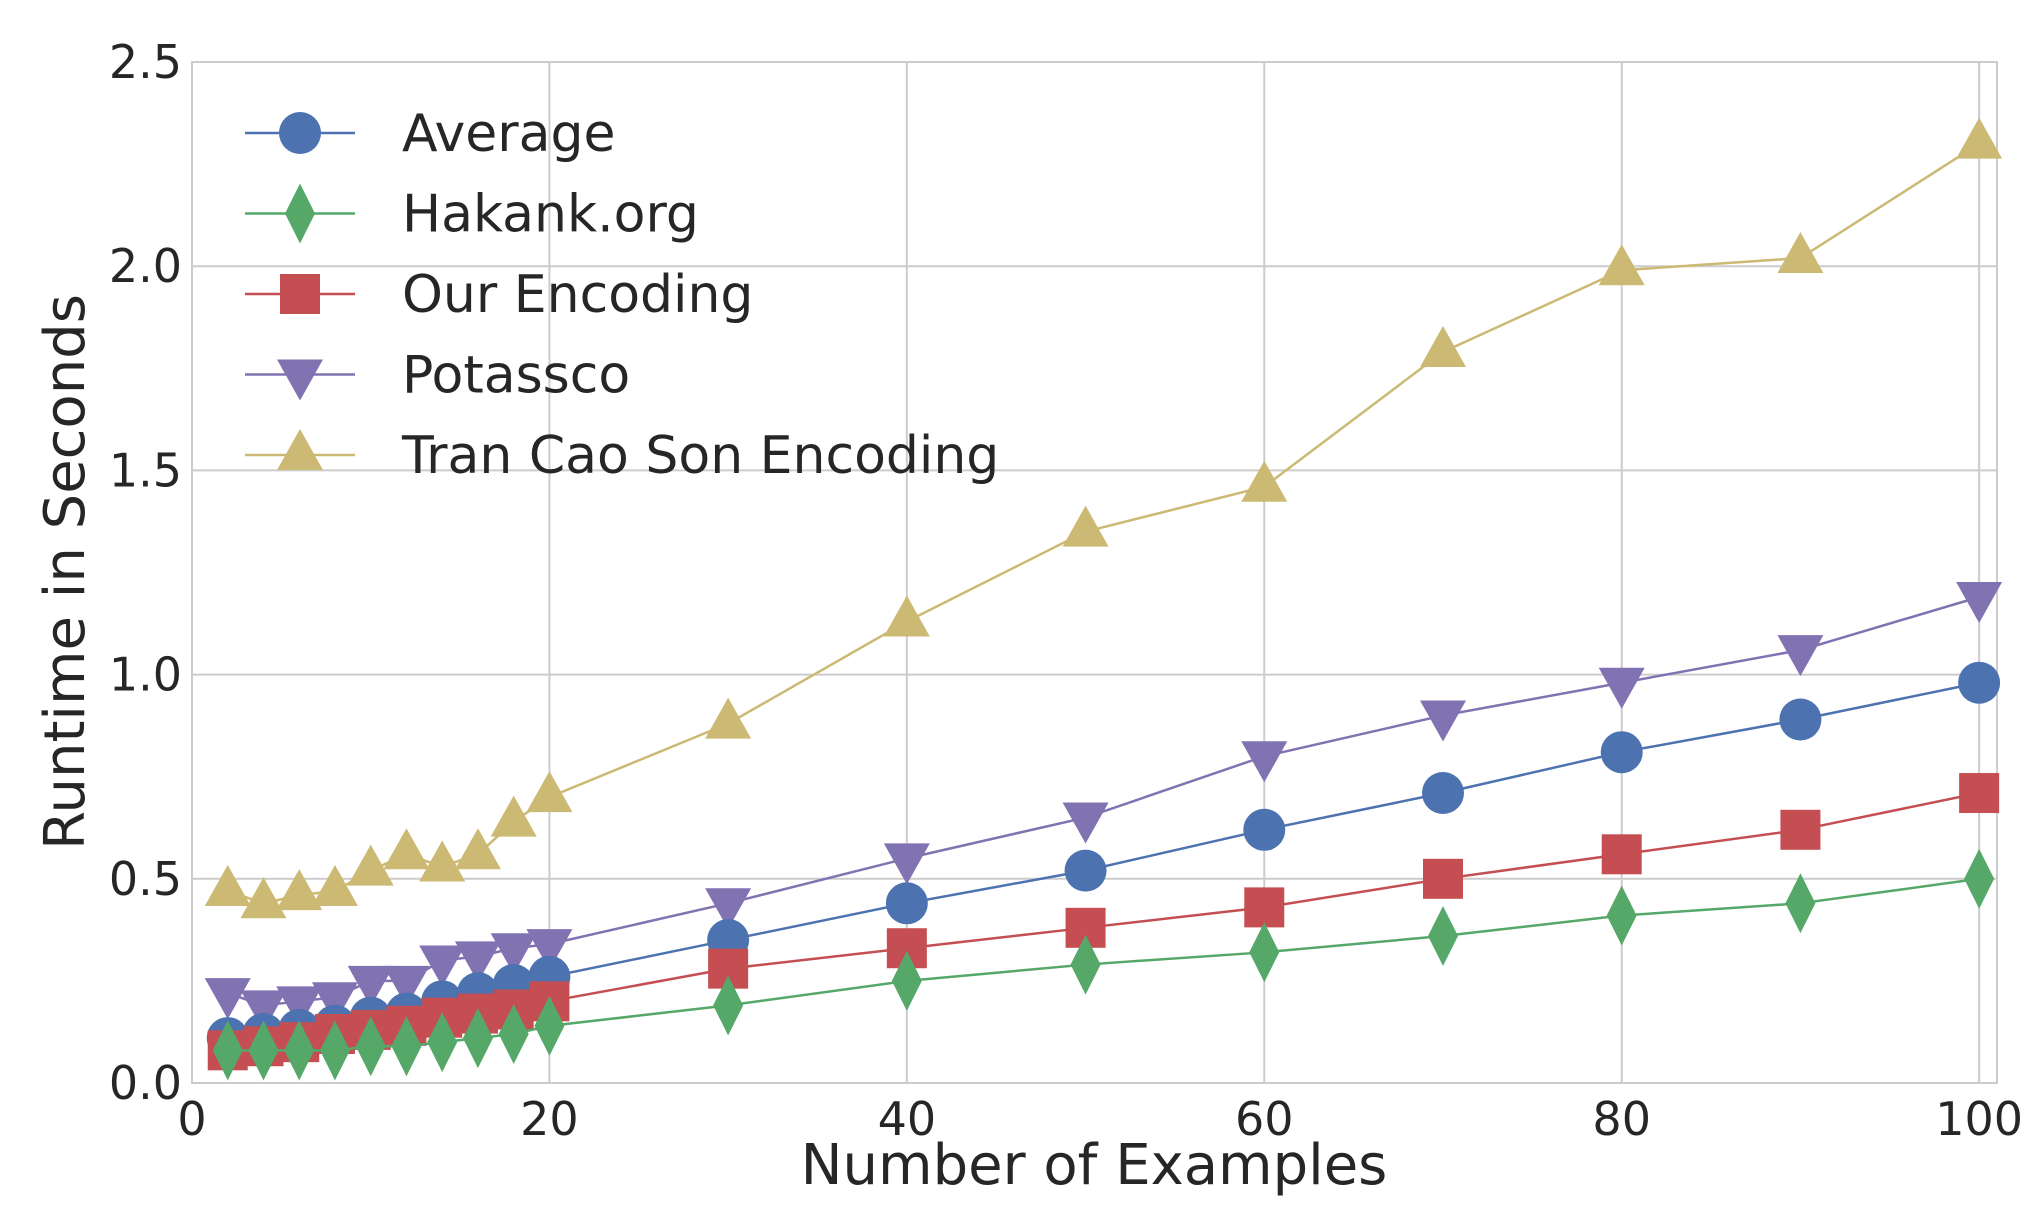 The height and width of the screenshot is (1208, 2024). Describe the element at coordinates (145, 879) in the screenshot. I see `y-tick-label: 0.5` at that location.